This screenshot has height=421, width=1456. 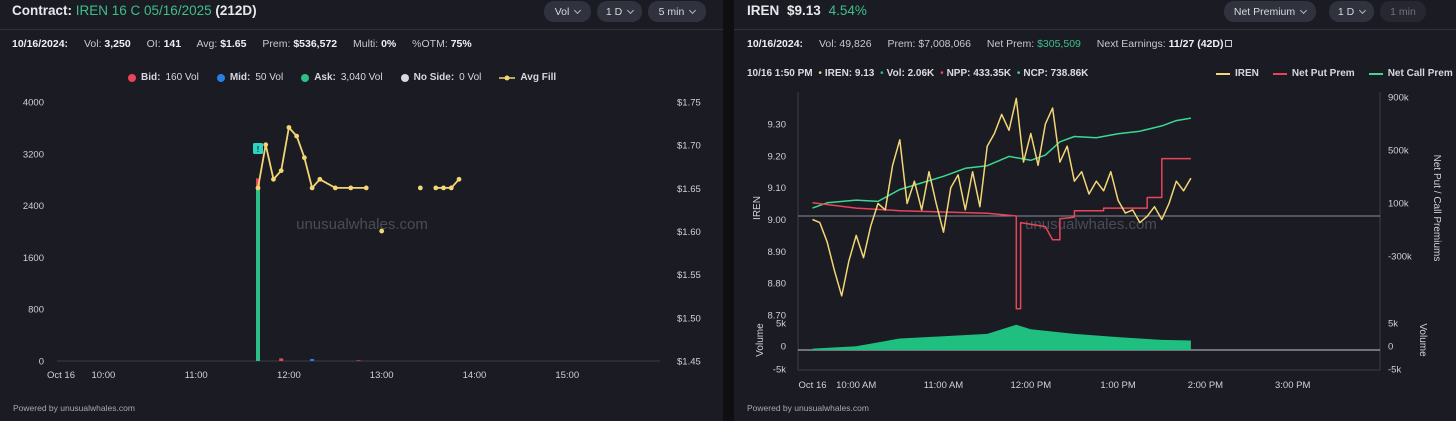 What do you see at coordinates (777, 284) in the screenshot?
I see `y-tick-label: 8.80` at bounding box center [777, 284].